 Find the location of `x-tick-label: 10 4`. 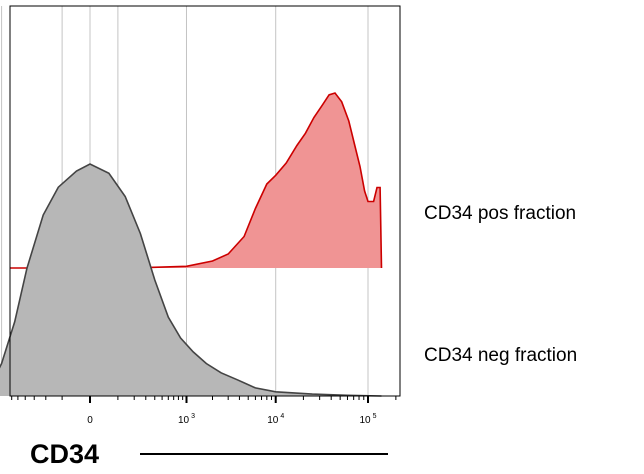

x-tick-label: 10 4 is located at coordinates (275, 419).